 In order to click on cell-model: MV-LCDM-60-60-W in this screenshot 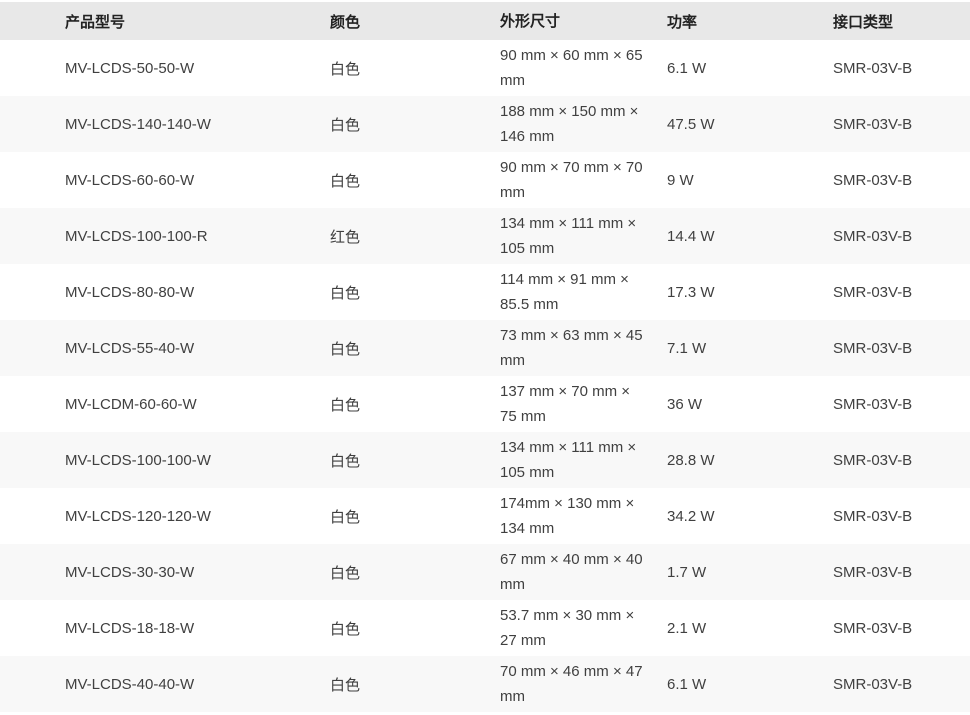, I will do `click(131, 404)`.